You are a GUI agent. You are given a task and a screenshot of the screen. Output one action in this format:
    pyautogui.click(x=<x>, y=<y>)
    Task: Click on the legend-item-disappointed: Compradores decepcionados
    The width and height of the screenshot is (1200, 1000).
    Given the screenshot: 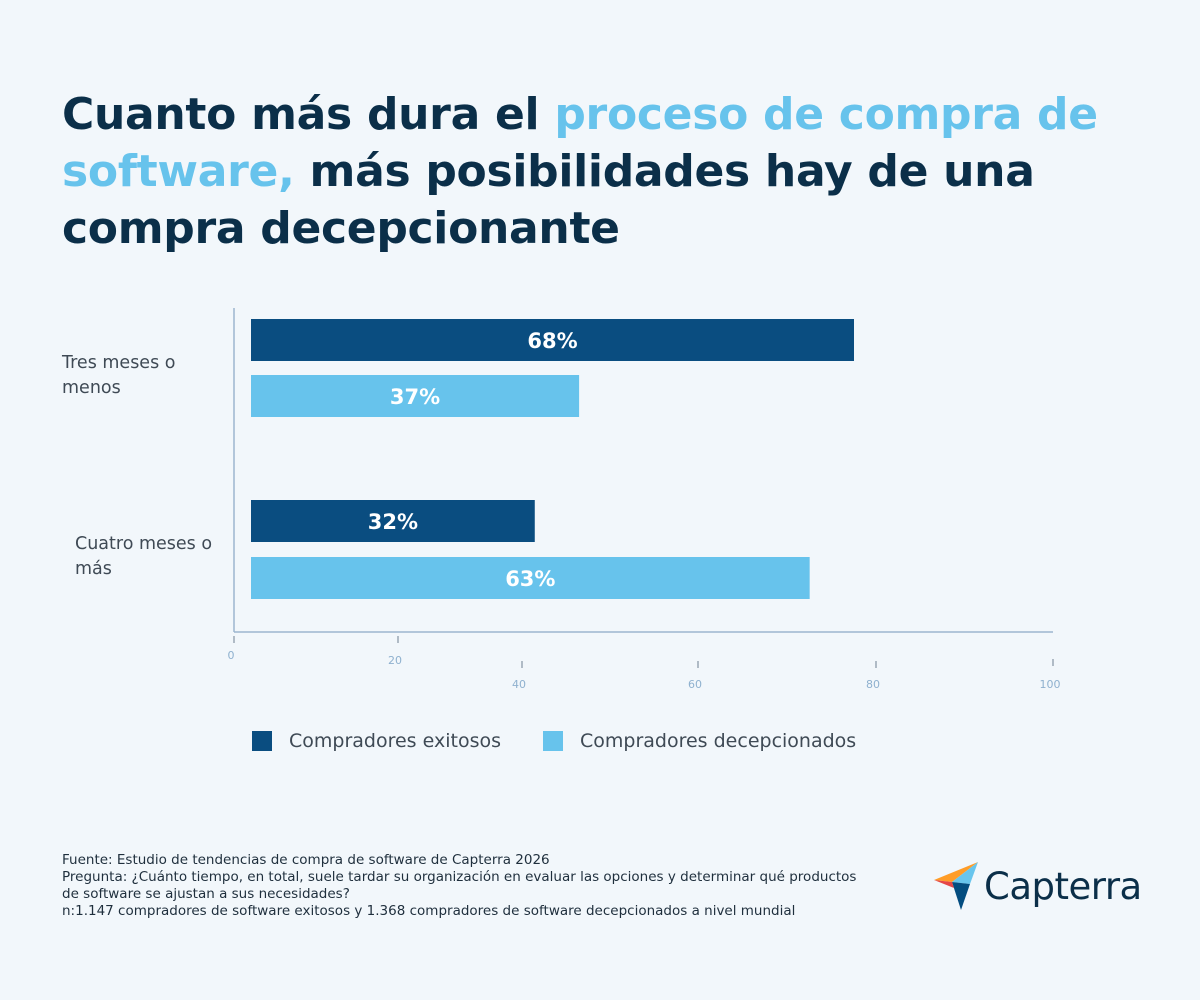 What is the action you would take?
    pyautogui.click(x=699, y=741)
    